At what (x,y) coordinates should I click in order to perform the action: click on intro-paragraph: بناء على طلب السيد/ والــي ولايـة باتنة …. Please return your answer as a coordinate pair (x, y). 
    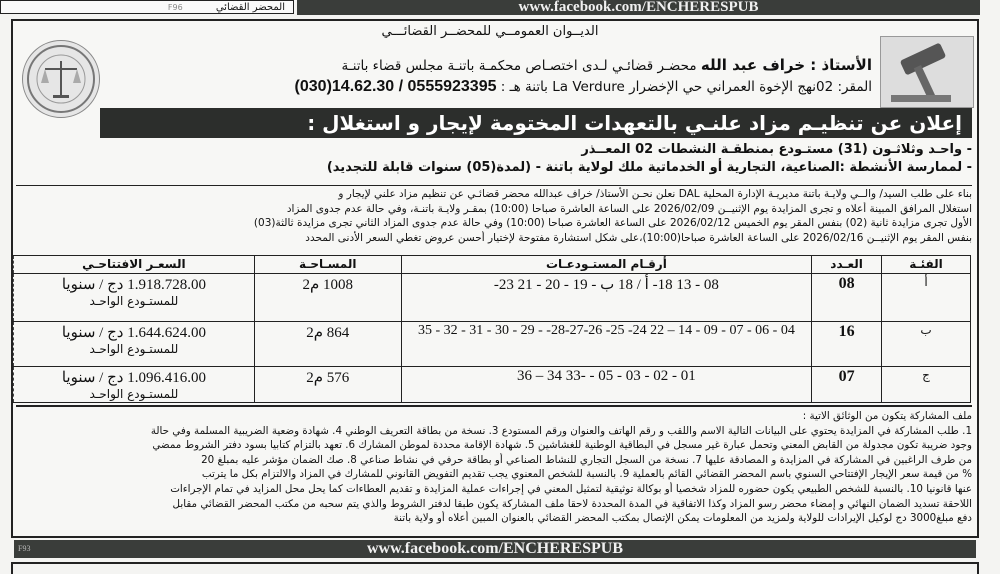
    Looking at the image, I should click on (494, 215).